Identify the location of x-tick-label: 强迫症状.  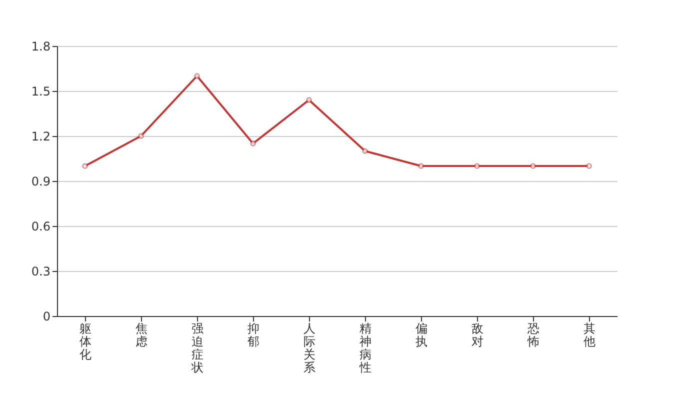
(197, 348).